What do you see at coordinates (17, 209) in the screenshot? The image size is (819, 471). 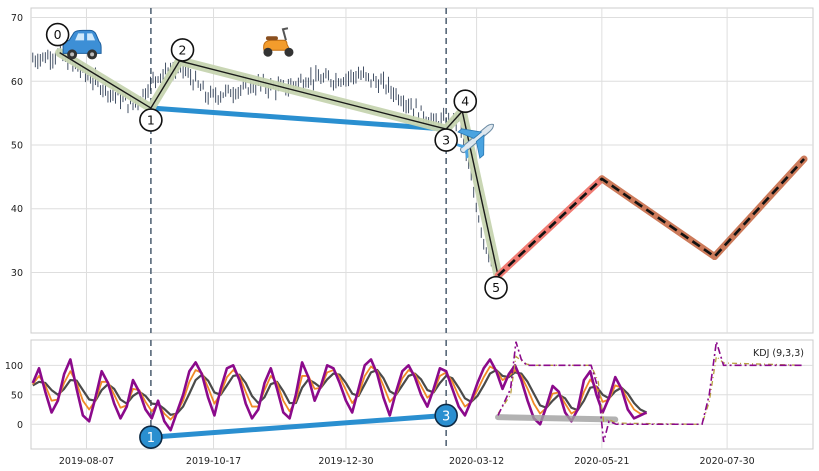 I see `price-y-tick-label: 40` at bounding box center [17, 209].